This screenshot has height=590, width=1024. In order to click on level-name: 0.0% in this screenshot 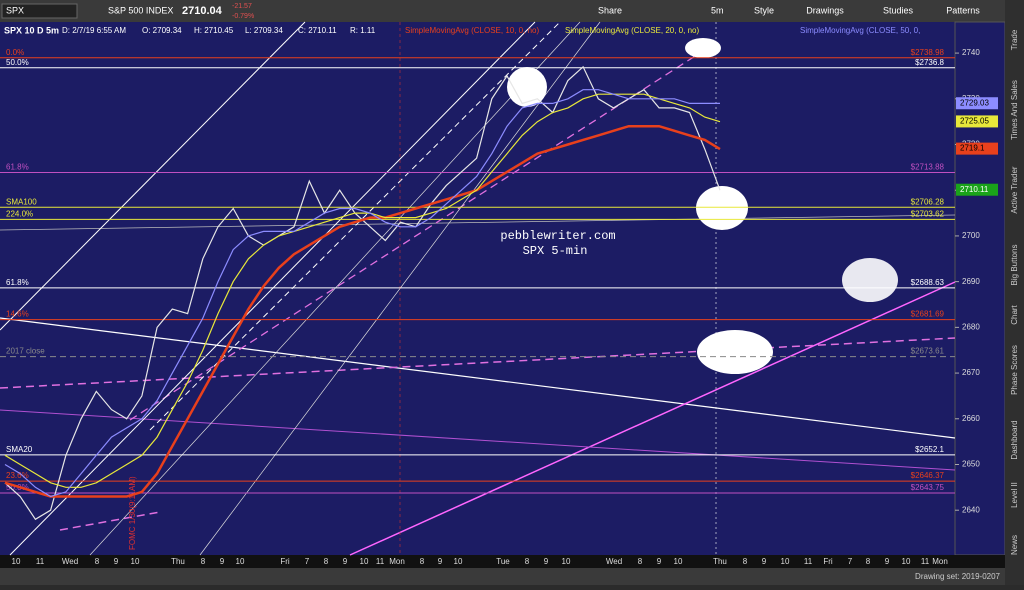, I will do `click(15, 52)`.